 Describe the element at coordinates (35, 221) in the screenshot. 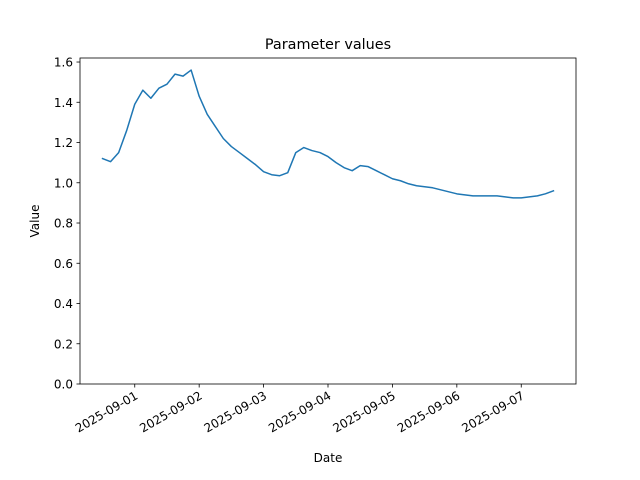

I see `y-axis-label: Value` at that location.